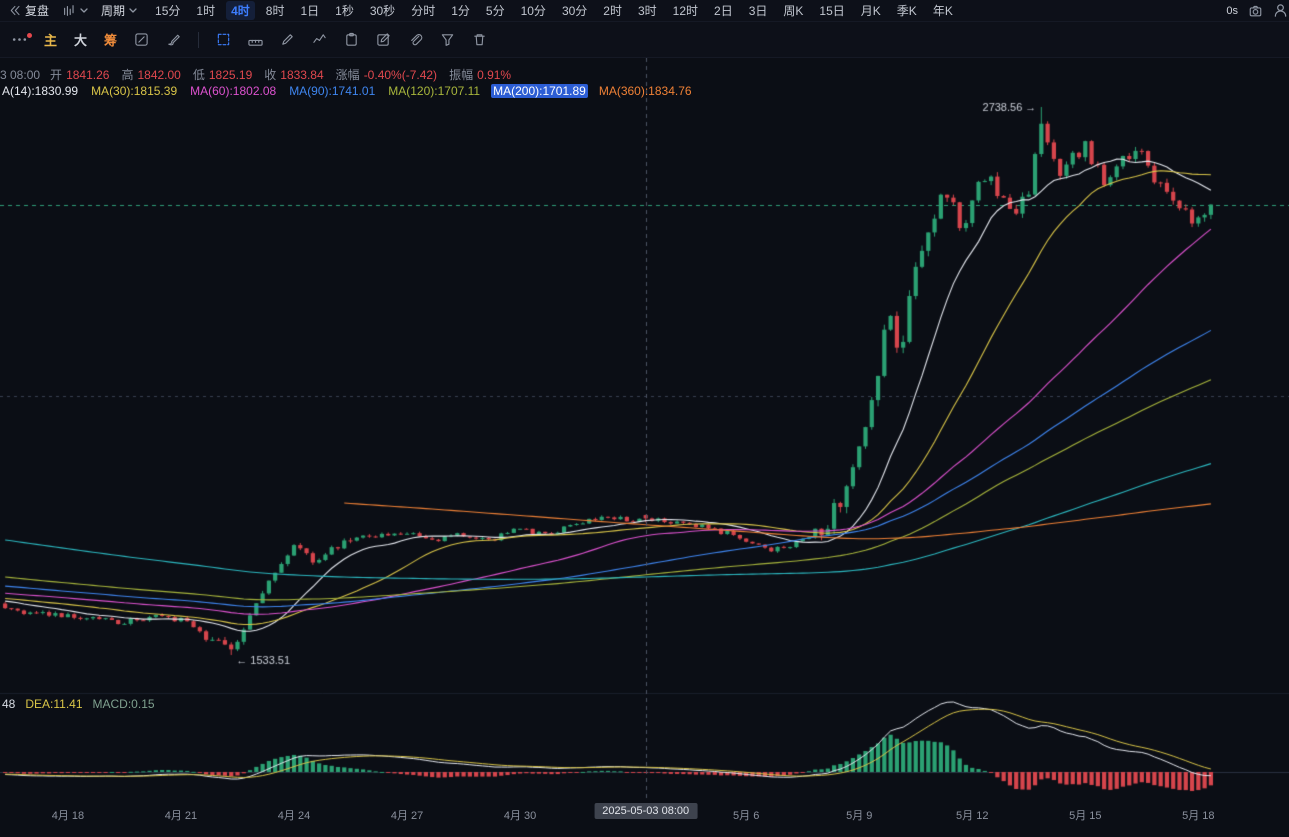 The width and height of the screenshot is (1289, 837). What do you see at coordinates (400, 75) in the screenshot?
I see `ohlc-field-value: -0.40%(-7.42)` at bounding box center [400, 75].